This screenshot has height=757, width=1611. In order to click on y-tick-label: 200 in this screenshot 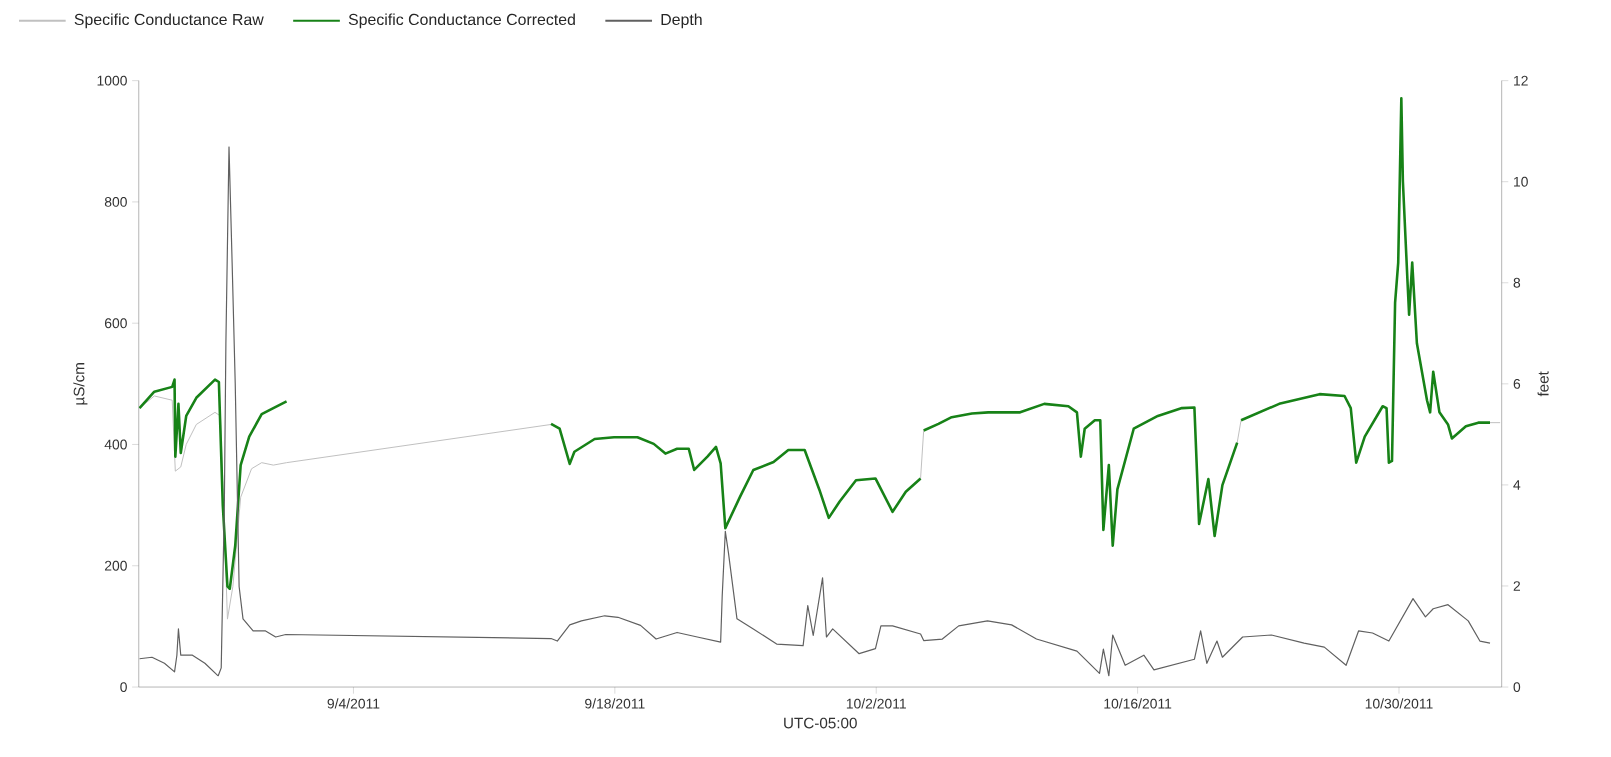, I will do `click(115, 565)`.